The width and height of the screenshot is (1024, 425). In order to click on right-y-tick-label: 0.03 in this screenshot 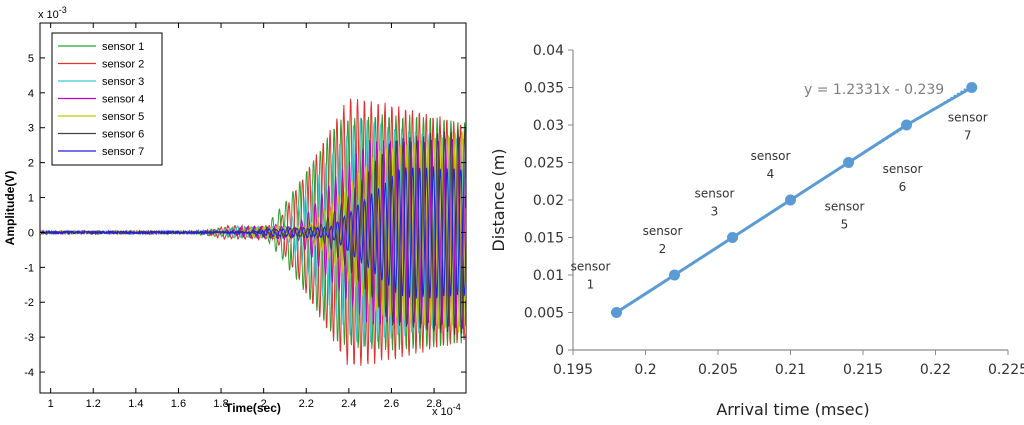, I will do `click(548, 126)`.